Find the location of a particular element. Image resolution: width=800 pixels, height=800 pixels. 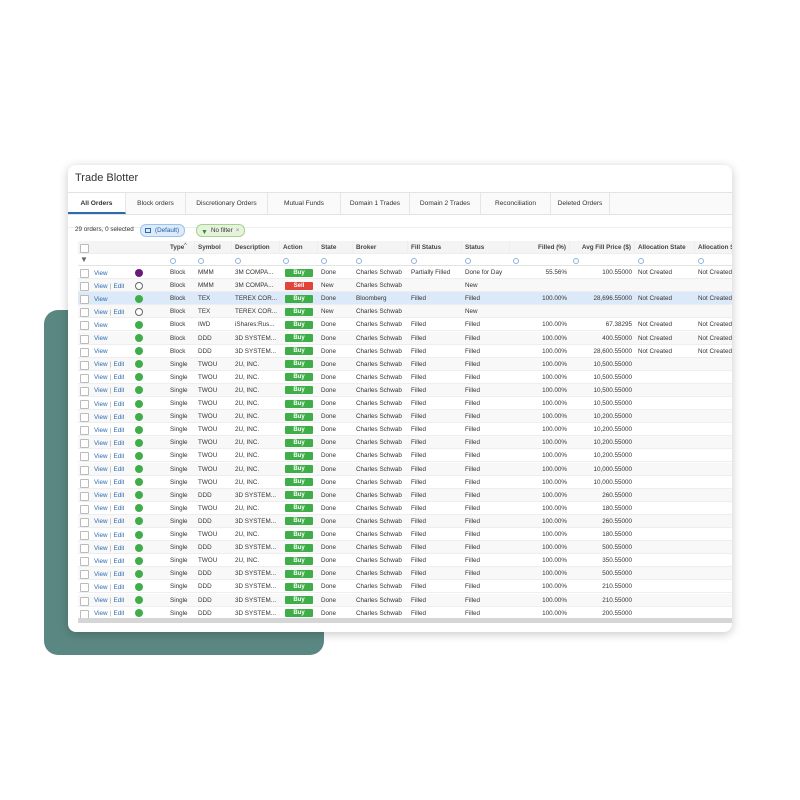

tab: Reconciliation is located at coordinates (516, 203).